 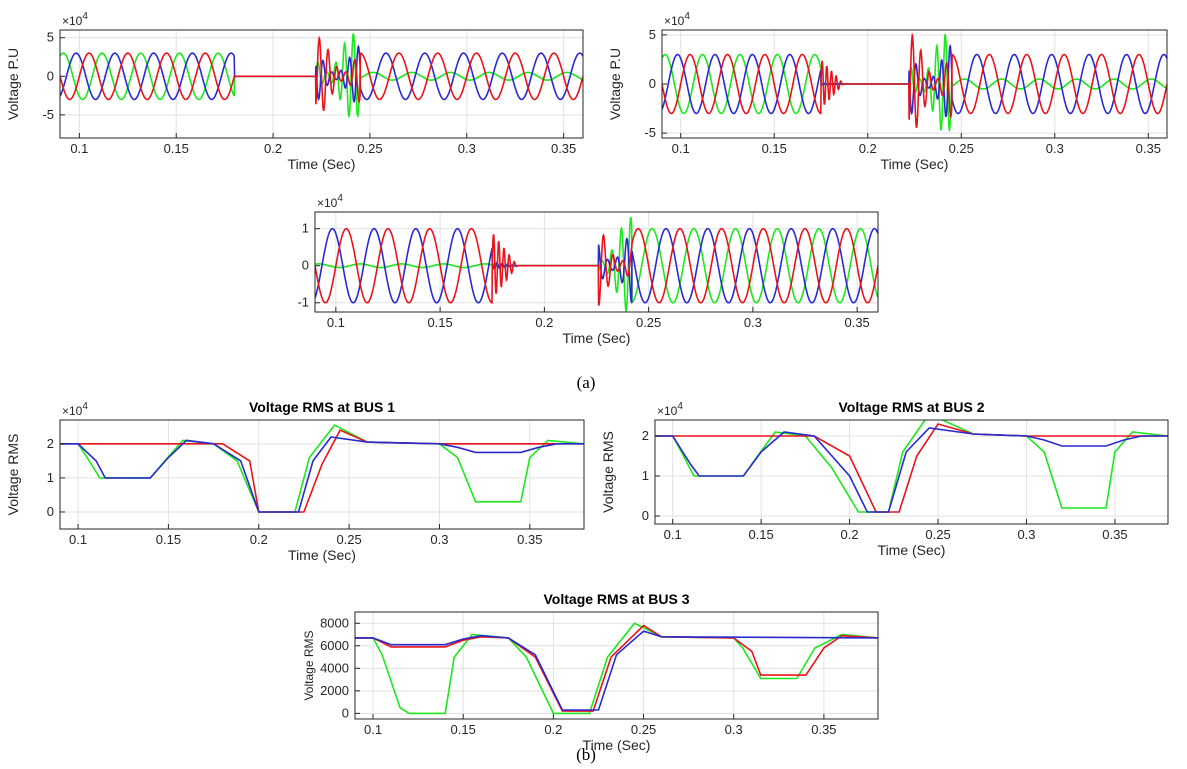 I want to click on chart-panel-3: 0.1 0.15 0.2 0.25 0.3 0.35 -1 0 1 Time (Sec) ×10⁴, so click(x=588, y=269).